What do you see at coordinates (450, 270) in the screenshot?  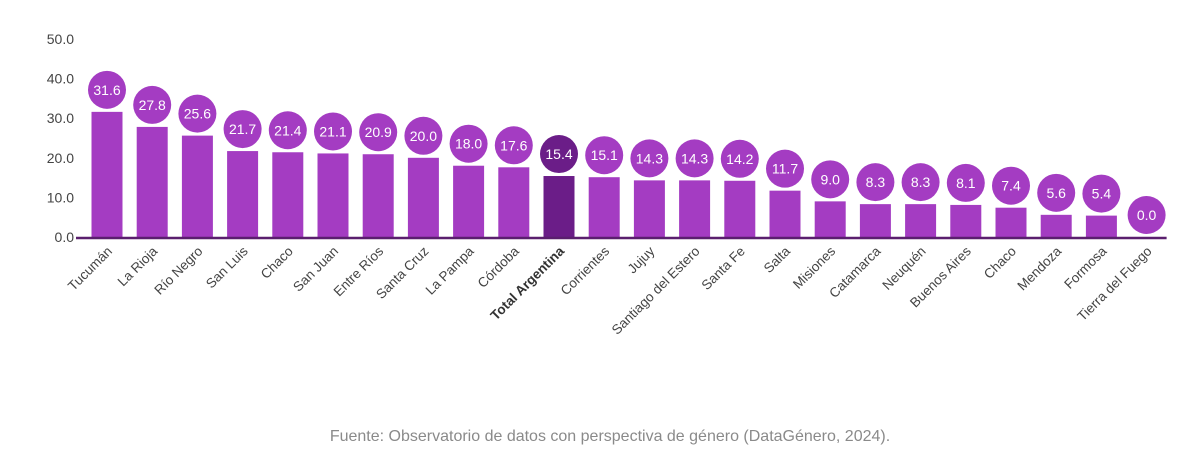 I see `category-label: La Pampa` at bounding box center [450, 270].